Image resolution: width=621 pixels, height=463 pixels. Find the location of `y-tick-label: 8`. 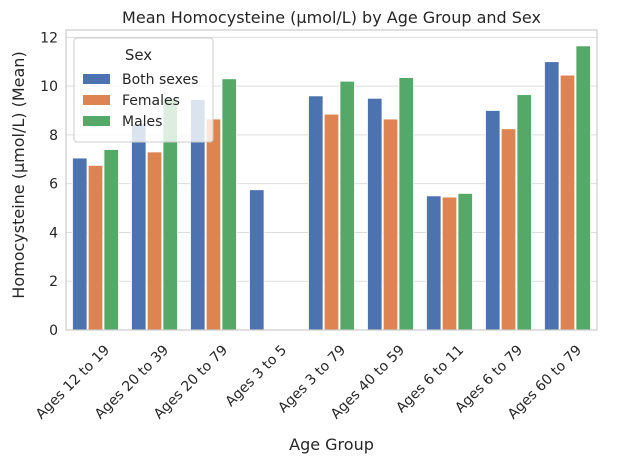

y-tick-label: 8 is located at coordinates (53, 136).